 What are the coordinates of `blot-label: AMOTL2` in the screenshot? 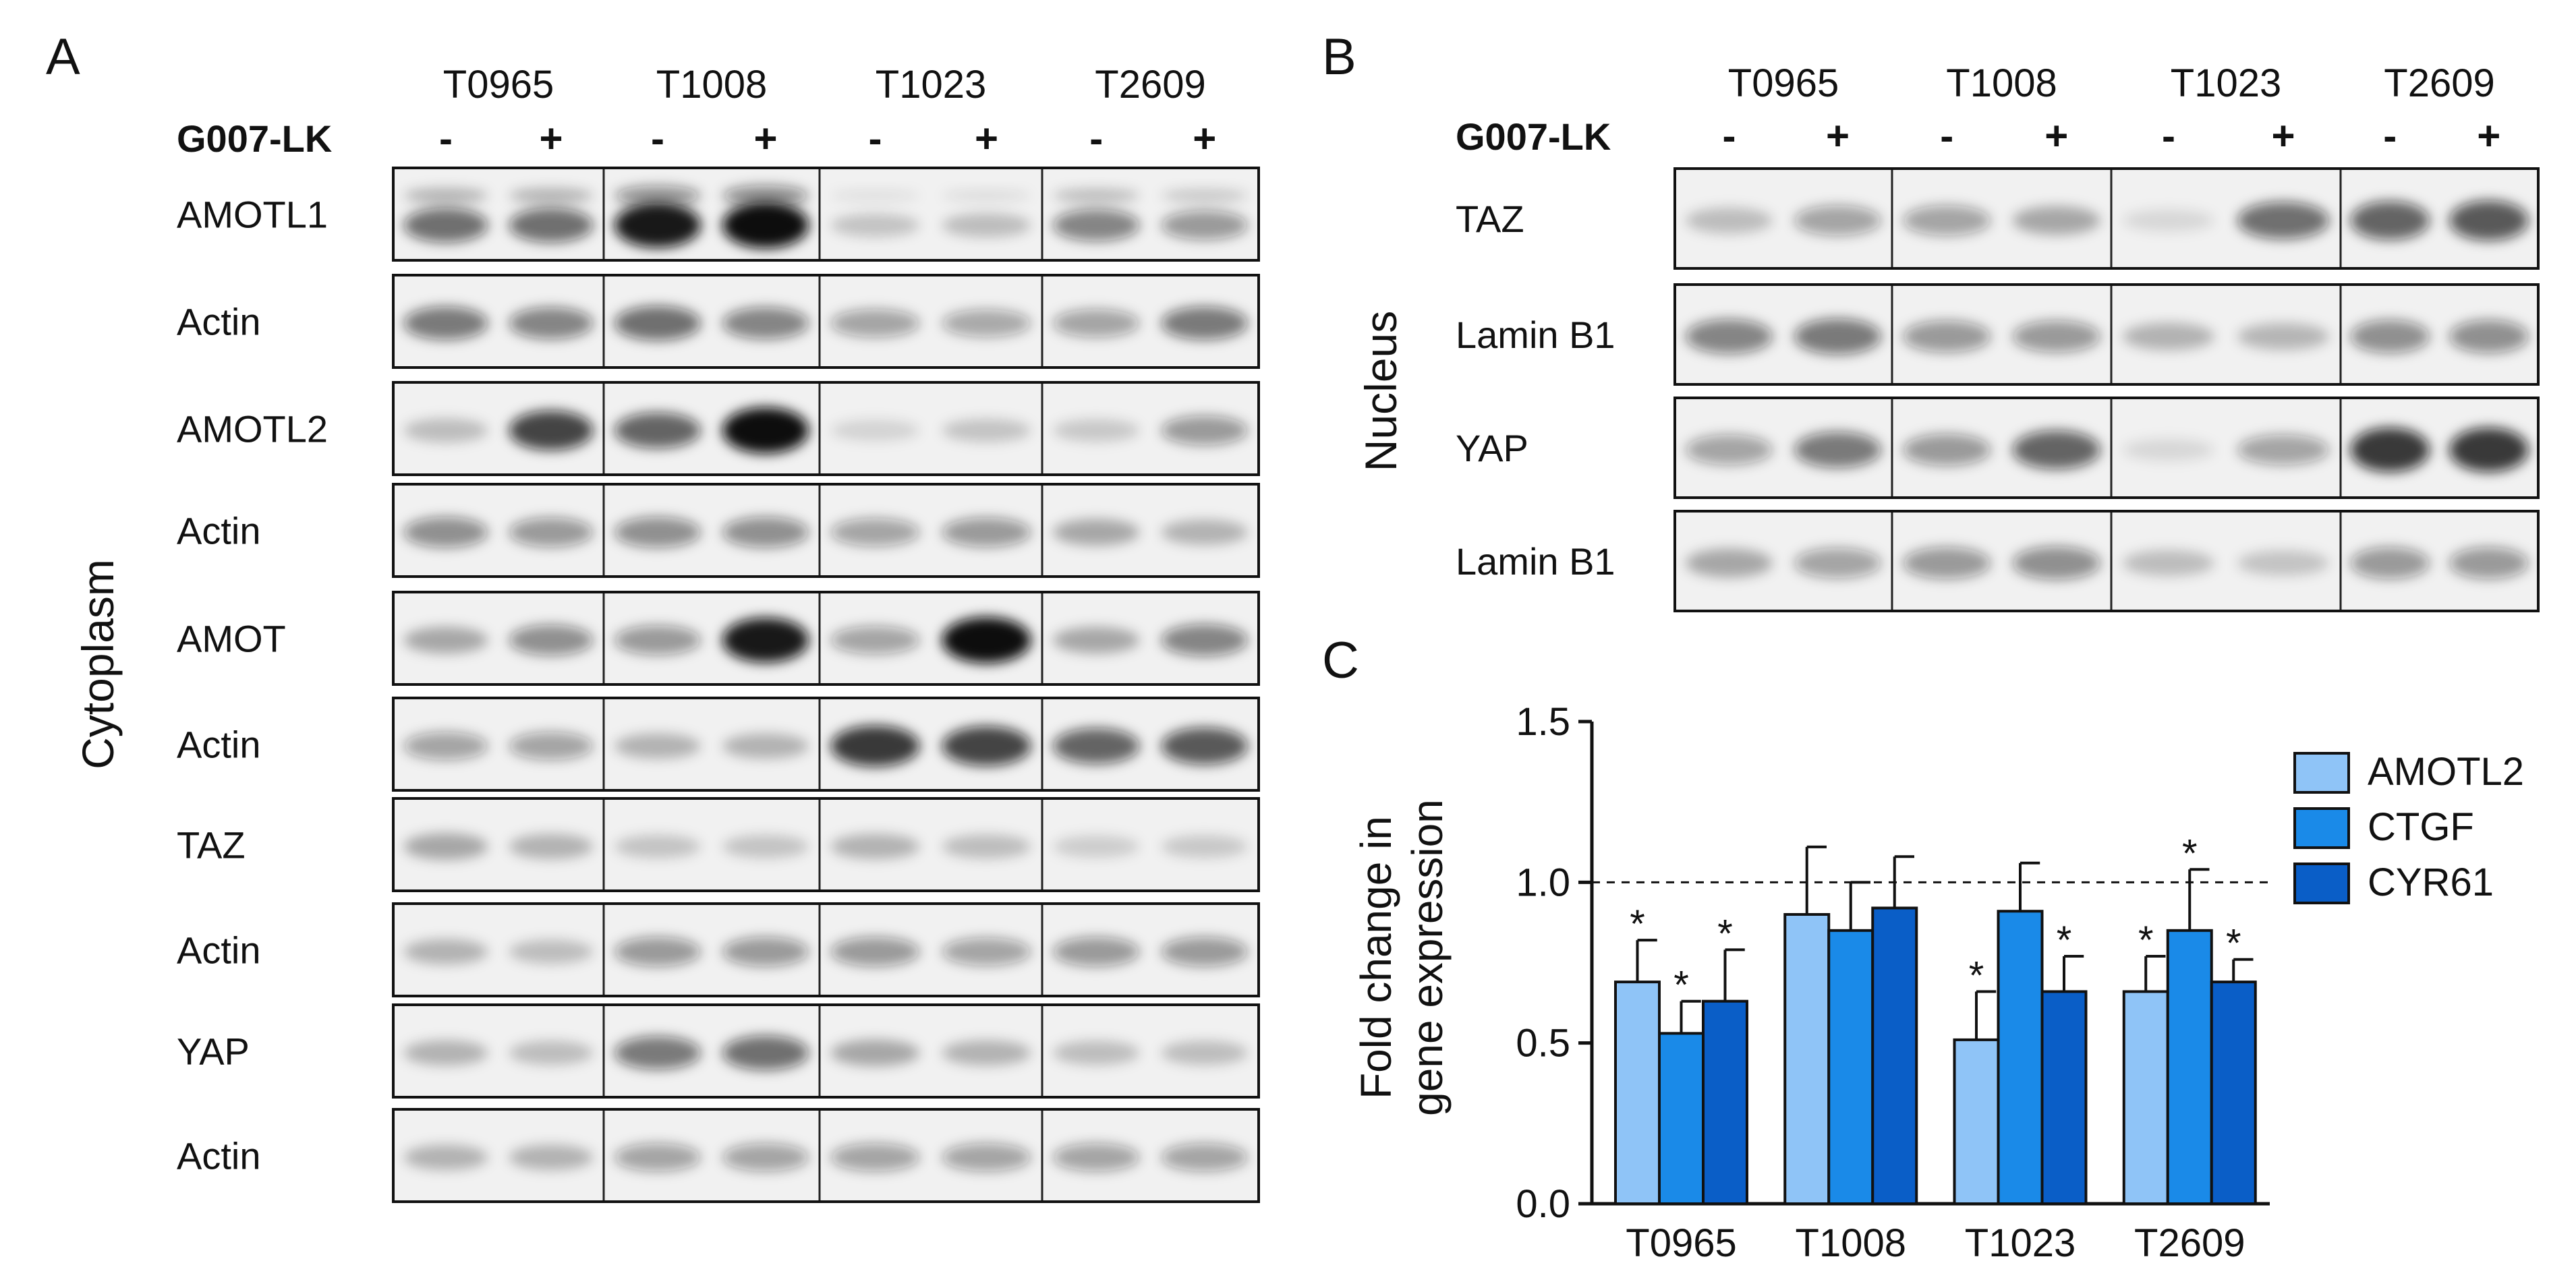 It's located at (252, 429).